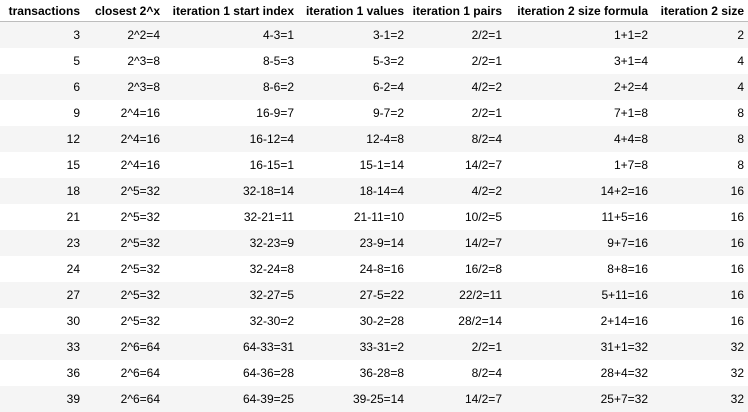 The width and height of the screenshot is (748, 412). What do you see at coordinates (353, 139) in the screenshot?
I see `cell-iteration-1-values: 12-4=8` at bounding box center [353, 139].